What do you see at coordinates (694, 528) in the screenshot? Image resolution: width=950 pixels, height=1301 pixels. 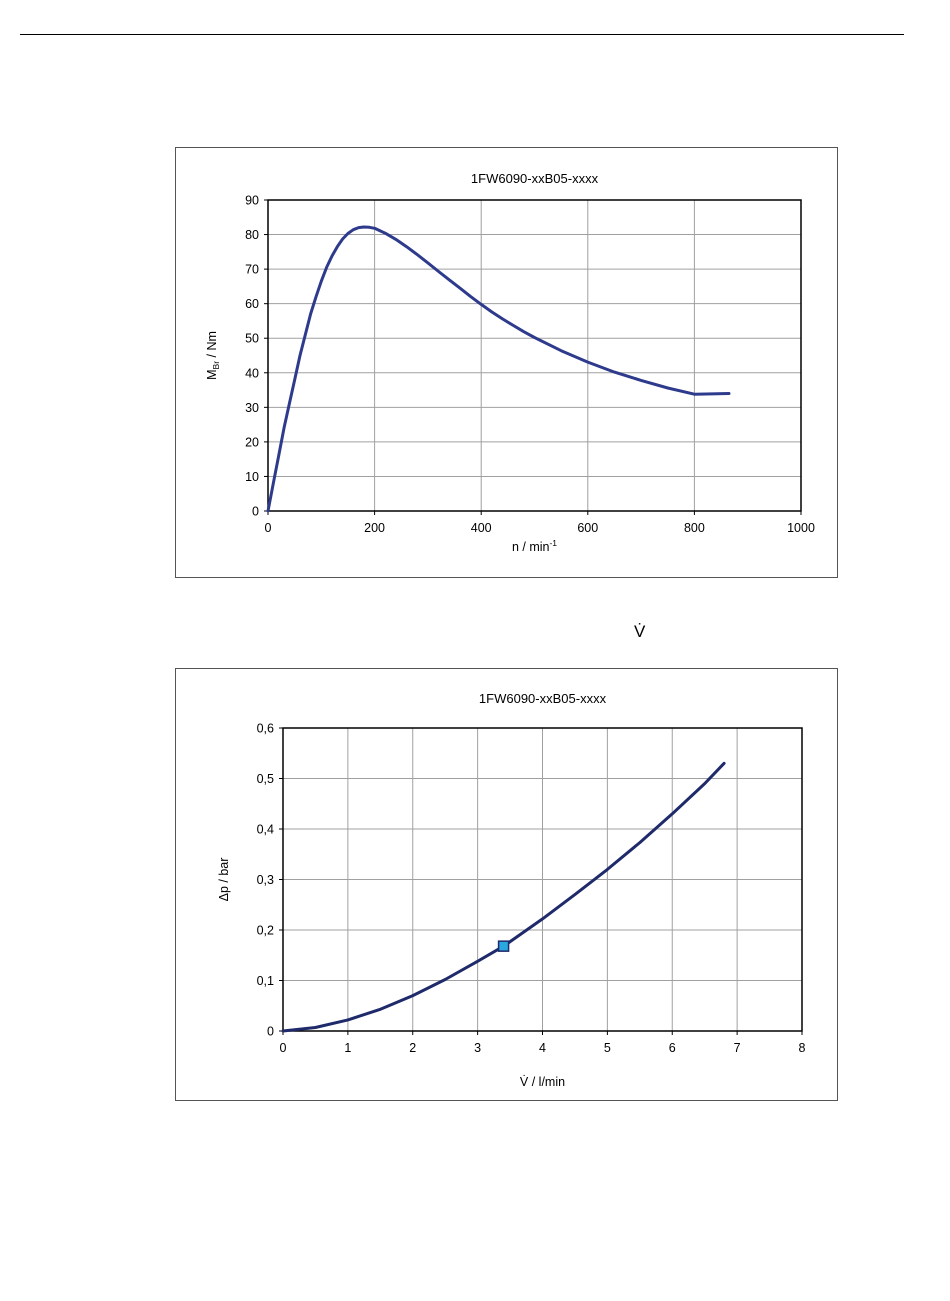 I see `x-tick-label: 800` at bounding box center [694, 528].